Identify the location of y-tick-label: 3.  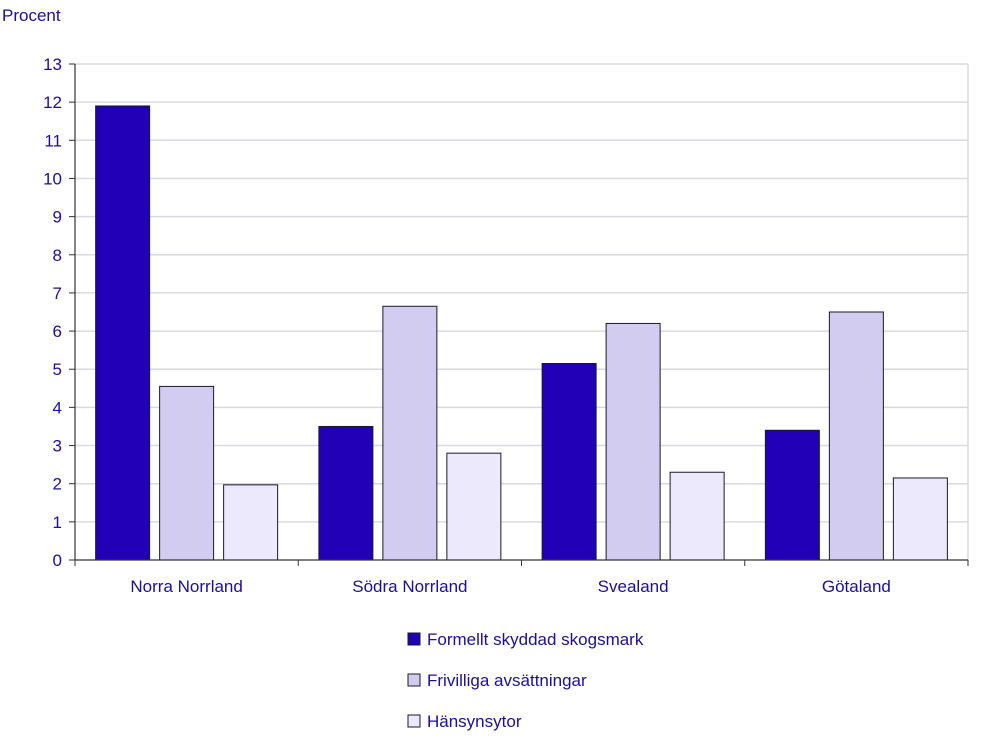
(57, 446).